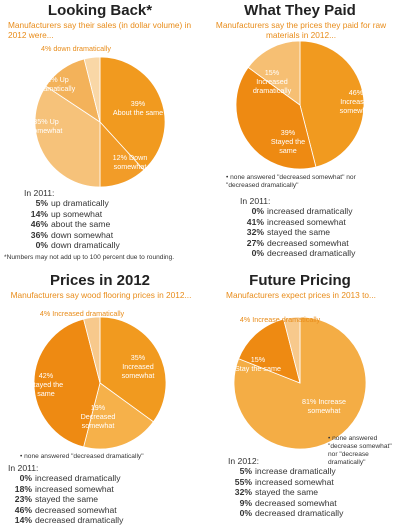 The width and height of the screenshot is (400, 530). Describe the element at coordinates (76, 48) in the screenshot. I see `slice-label: 4% down dramatically` at that location.